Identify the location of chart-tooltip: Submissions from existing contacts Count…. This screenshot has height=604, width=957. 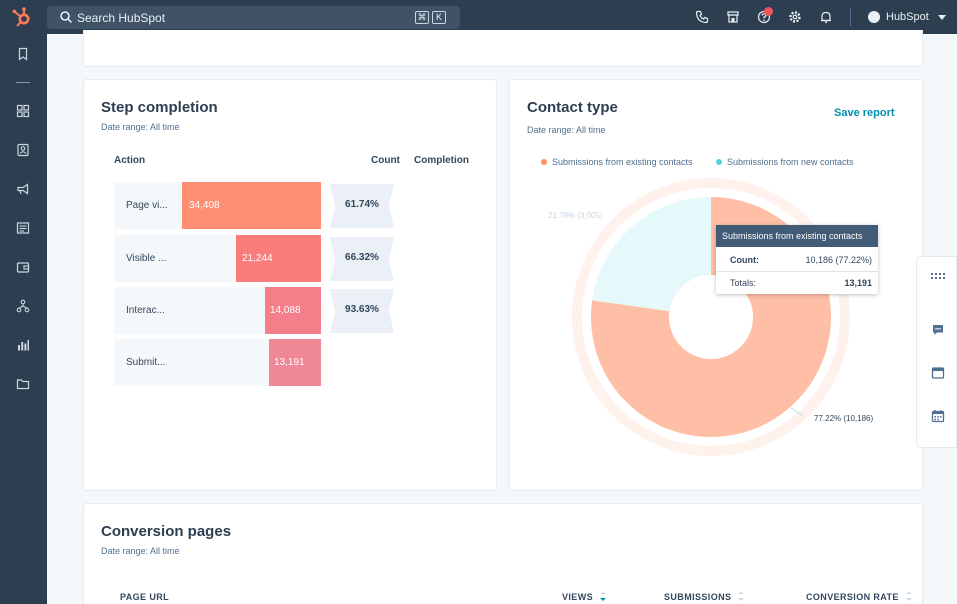
(797, 259).